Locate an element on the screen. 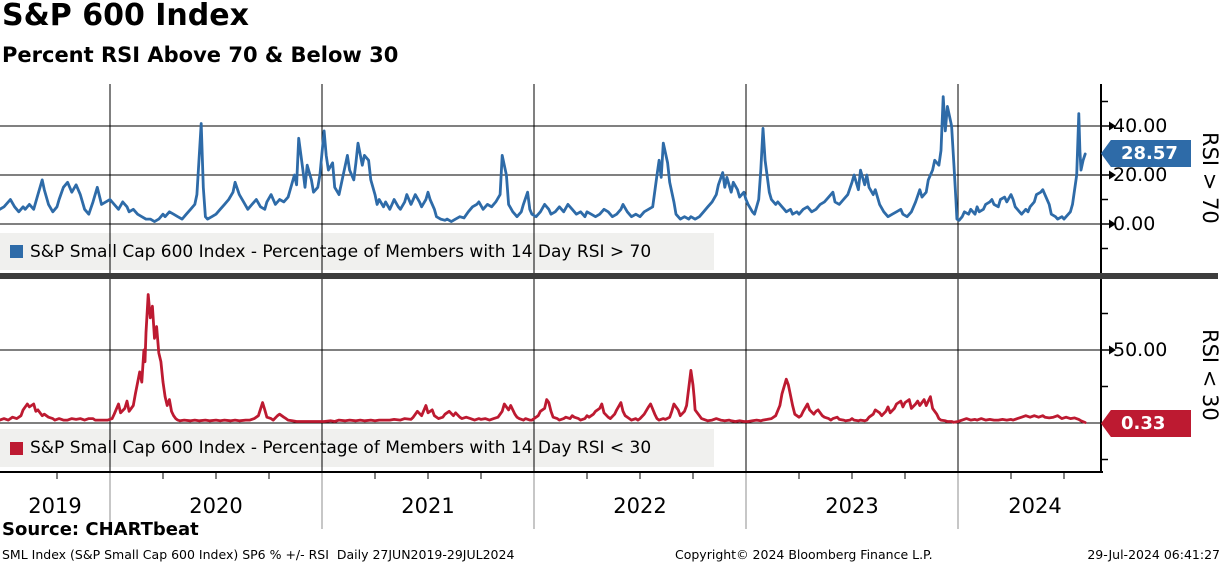 Image resolution: width=1224 pixels, height=566 pixels. footer-timestamp: 29-Jul-2024 06:41:27 is located at coordinates (1153, 554).